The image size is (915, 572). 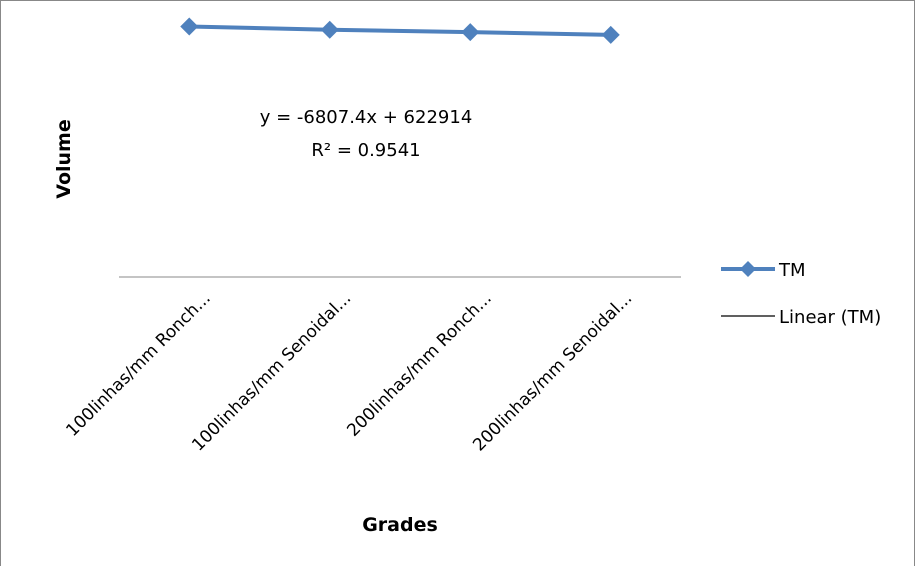 What do you see at coordinates (792, 270) in the screenshot?
I see `legend-label-tm: TM` at bounding box center [792, 270].